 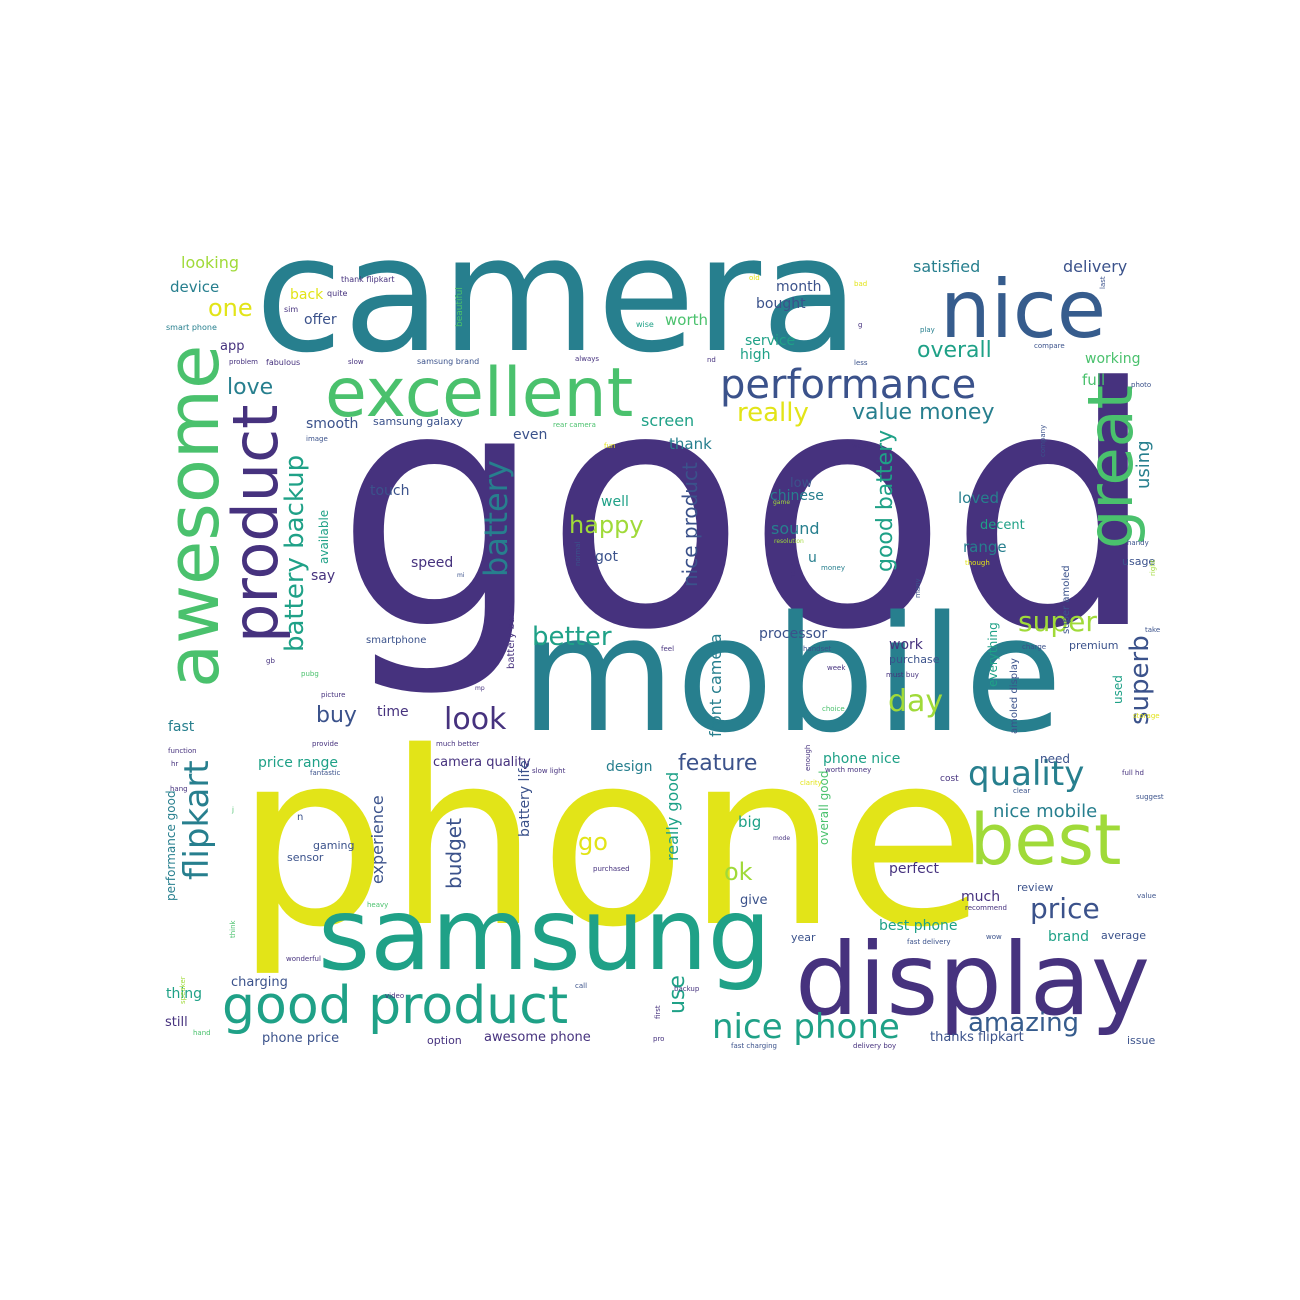 I want to click on cloud-word: samsung galaxy, so click(x=418, y=421).